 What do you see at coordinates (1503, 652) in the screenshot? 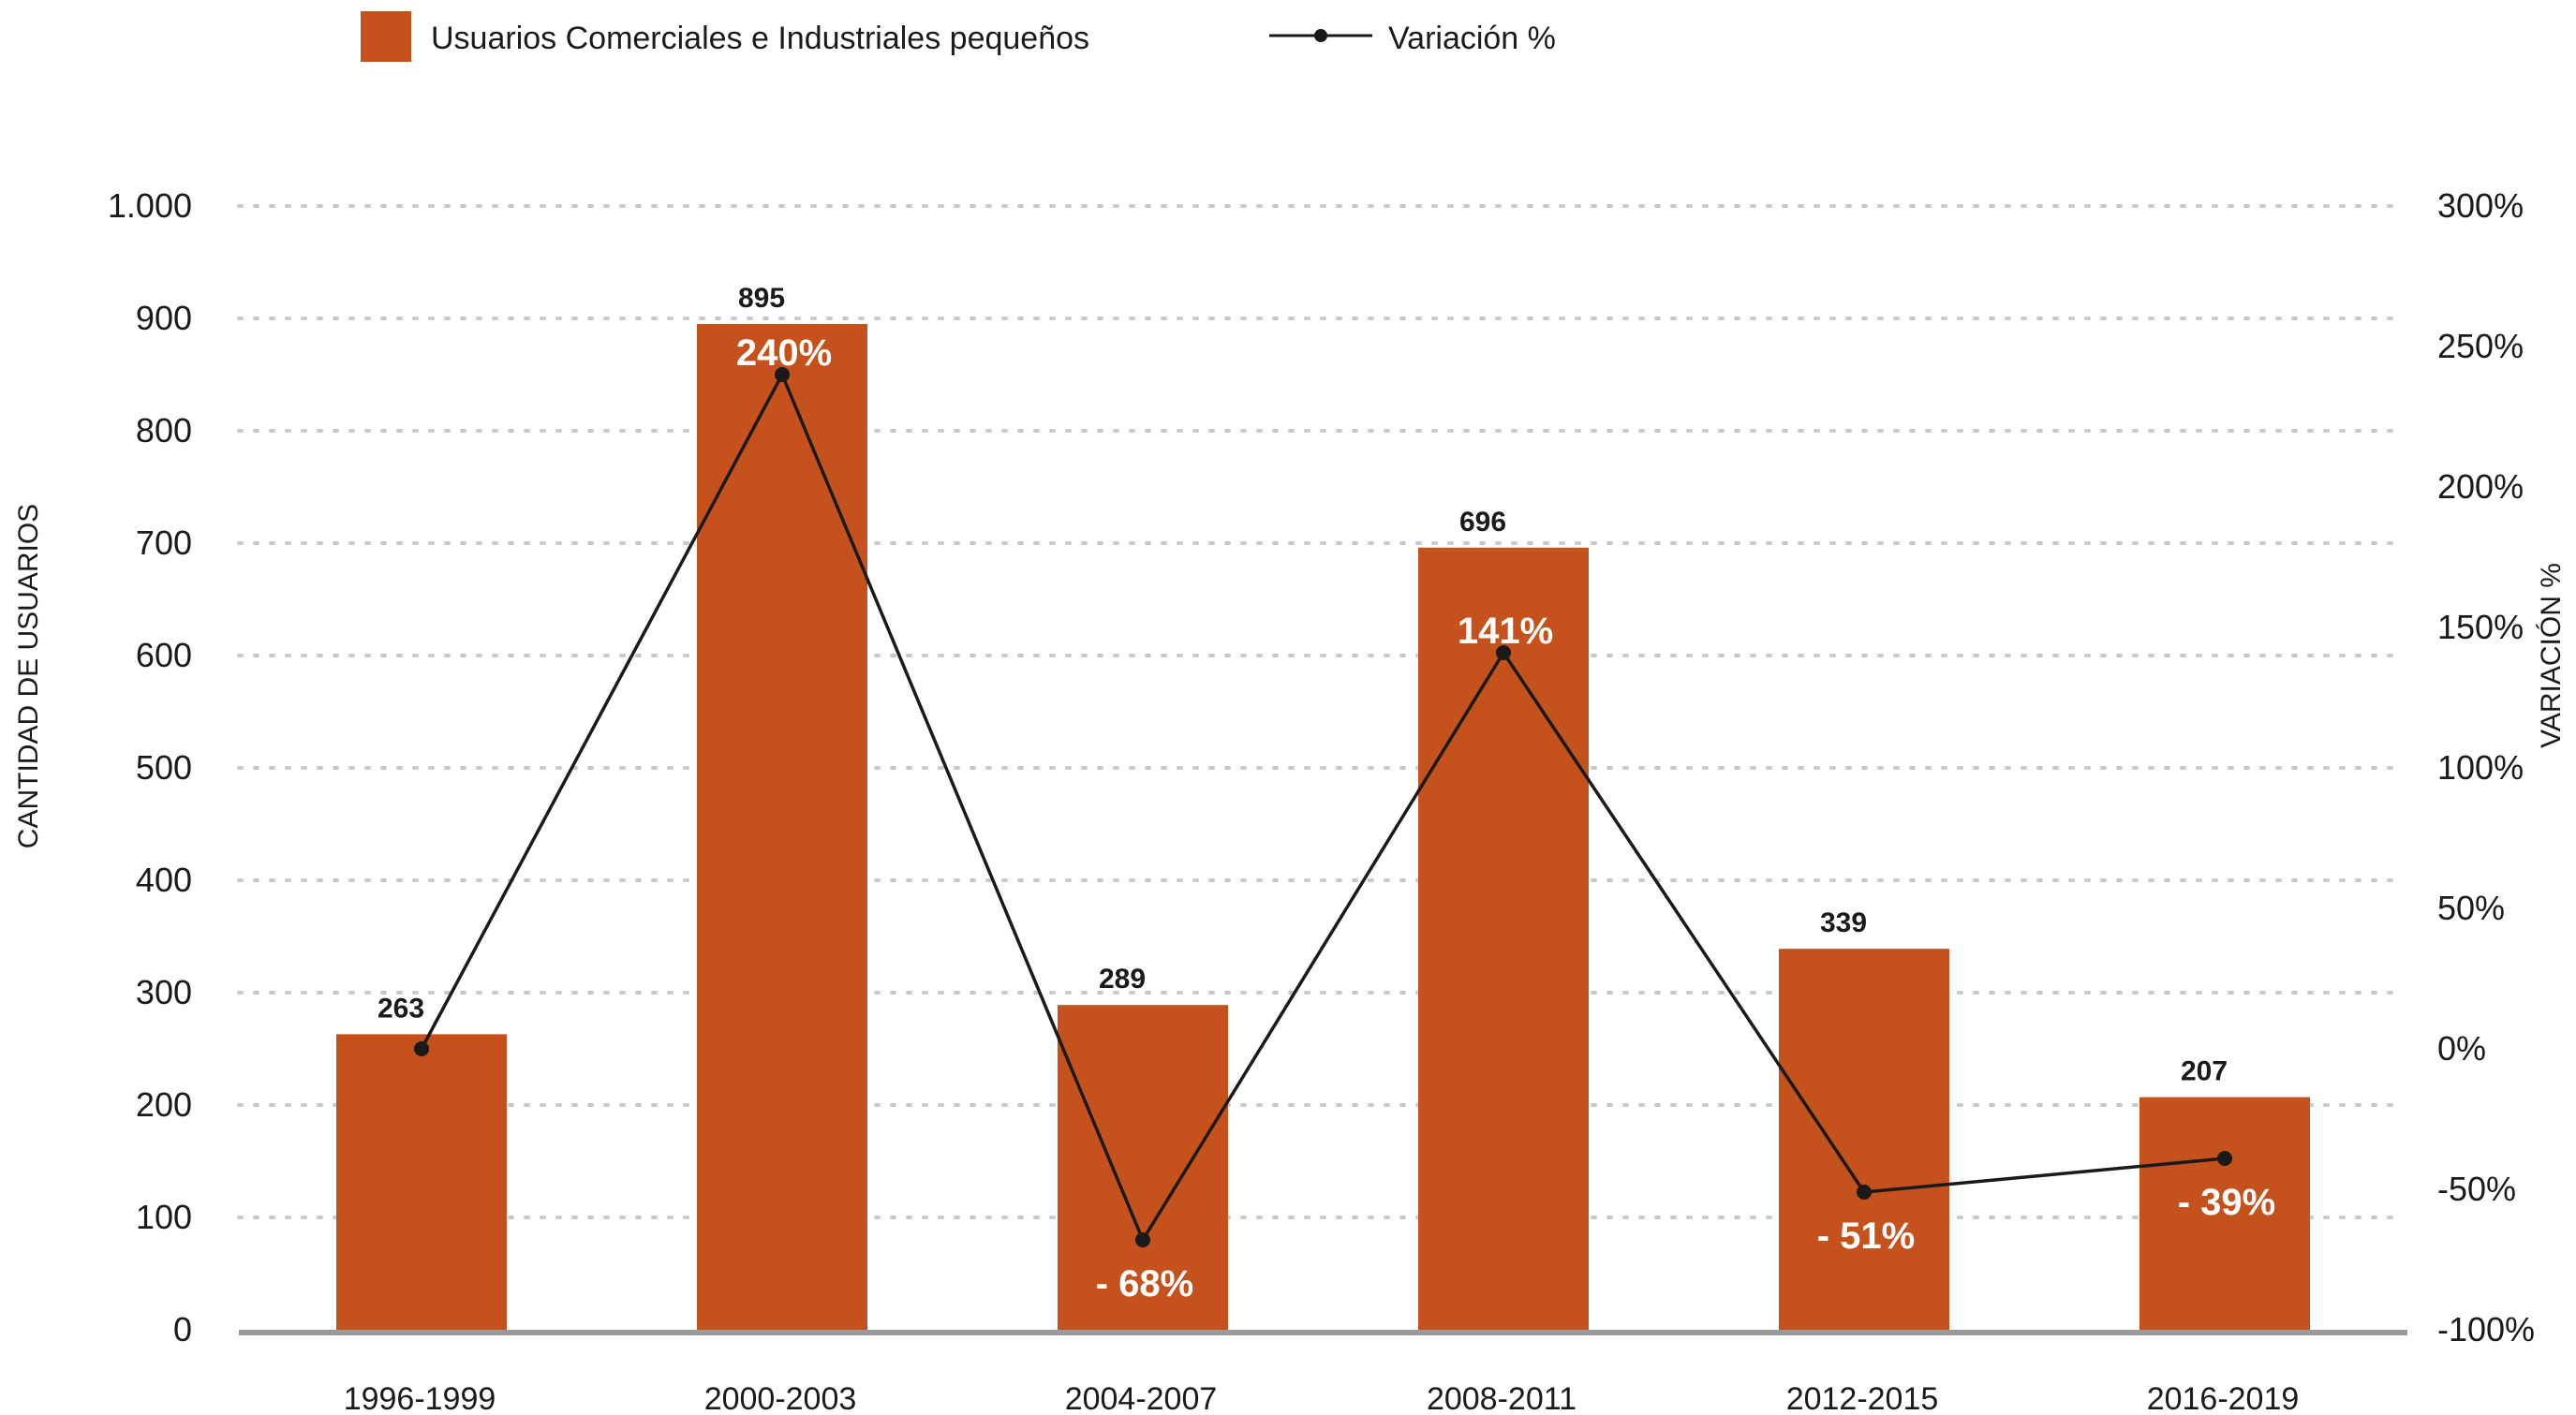
I see `variation-point-2008-2011` at bounding box center [1503, 652].